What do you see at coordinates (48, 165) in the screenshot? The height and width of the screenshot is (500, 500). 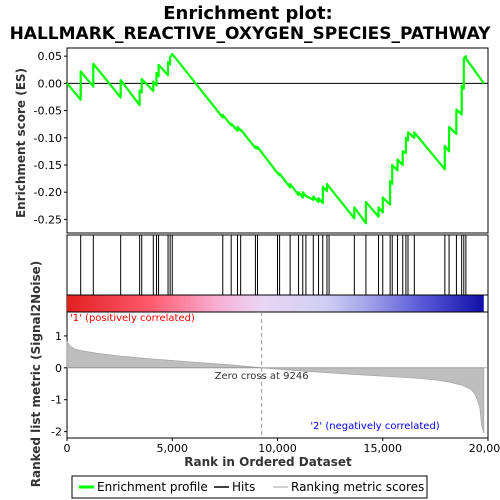 I see `es-y-tick-label: -0.15` at bounding box center [48, 165].